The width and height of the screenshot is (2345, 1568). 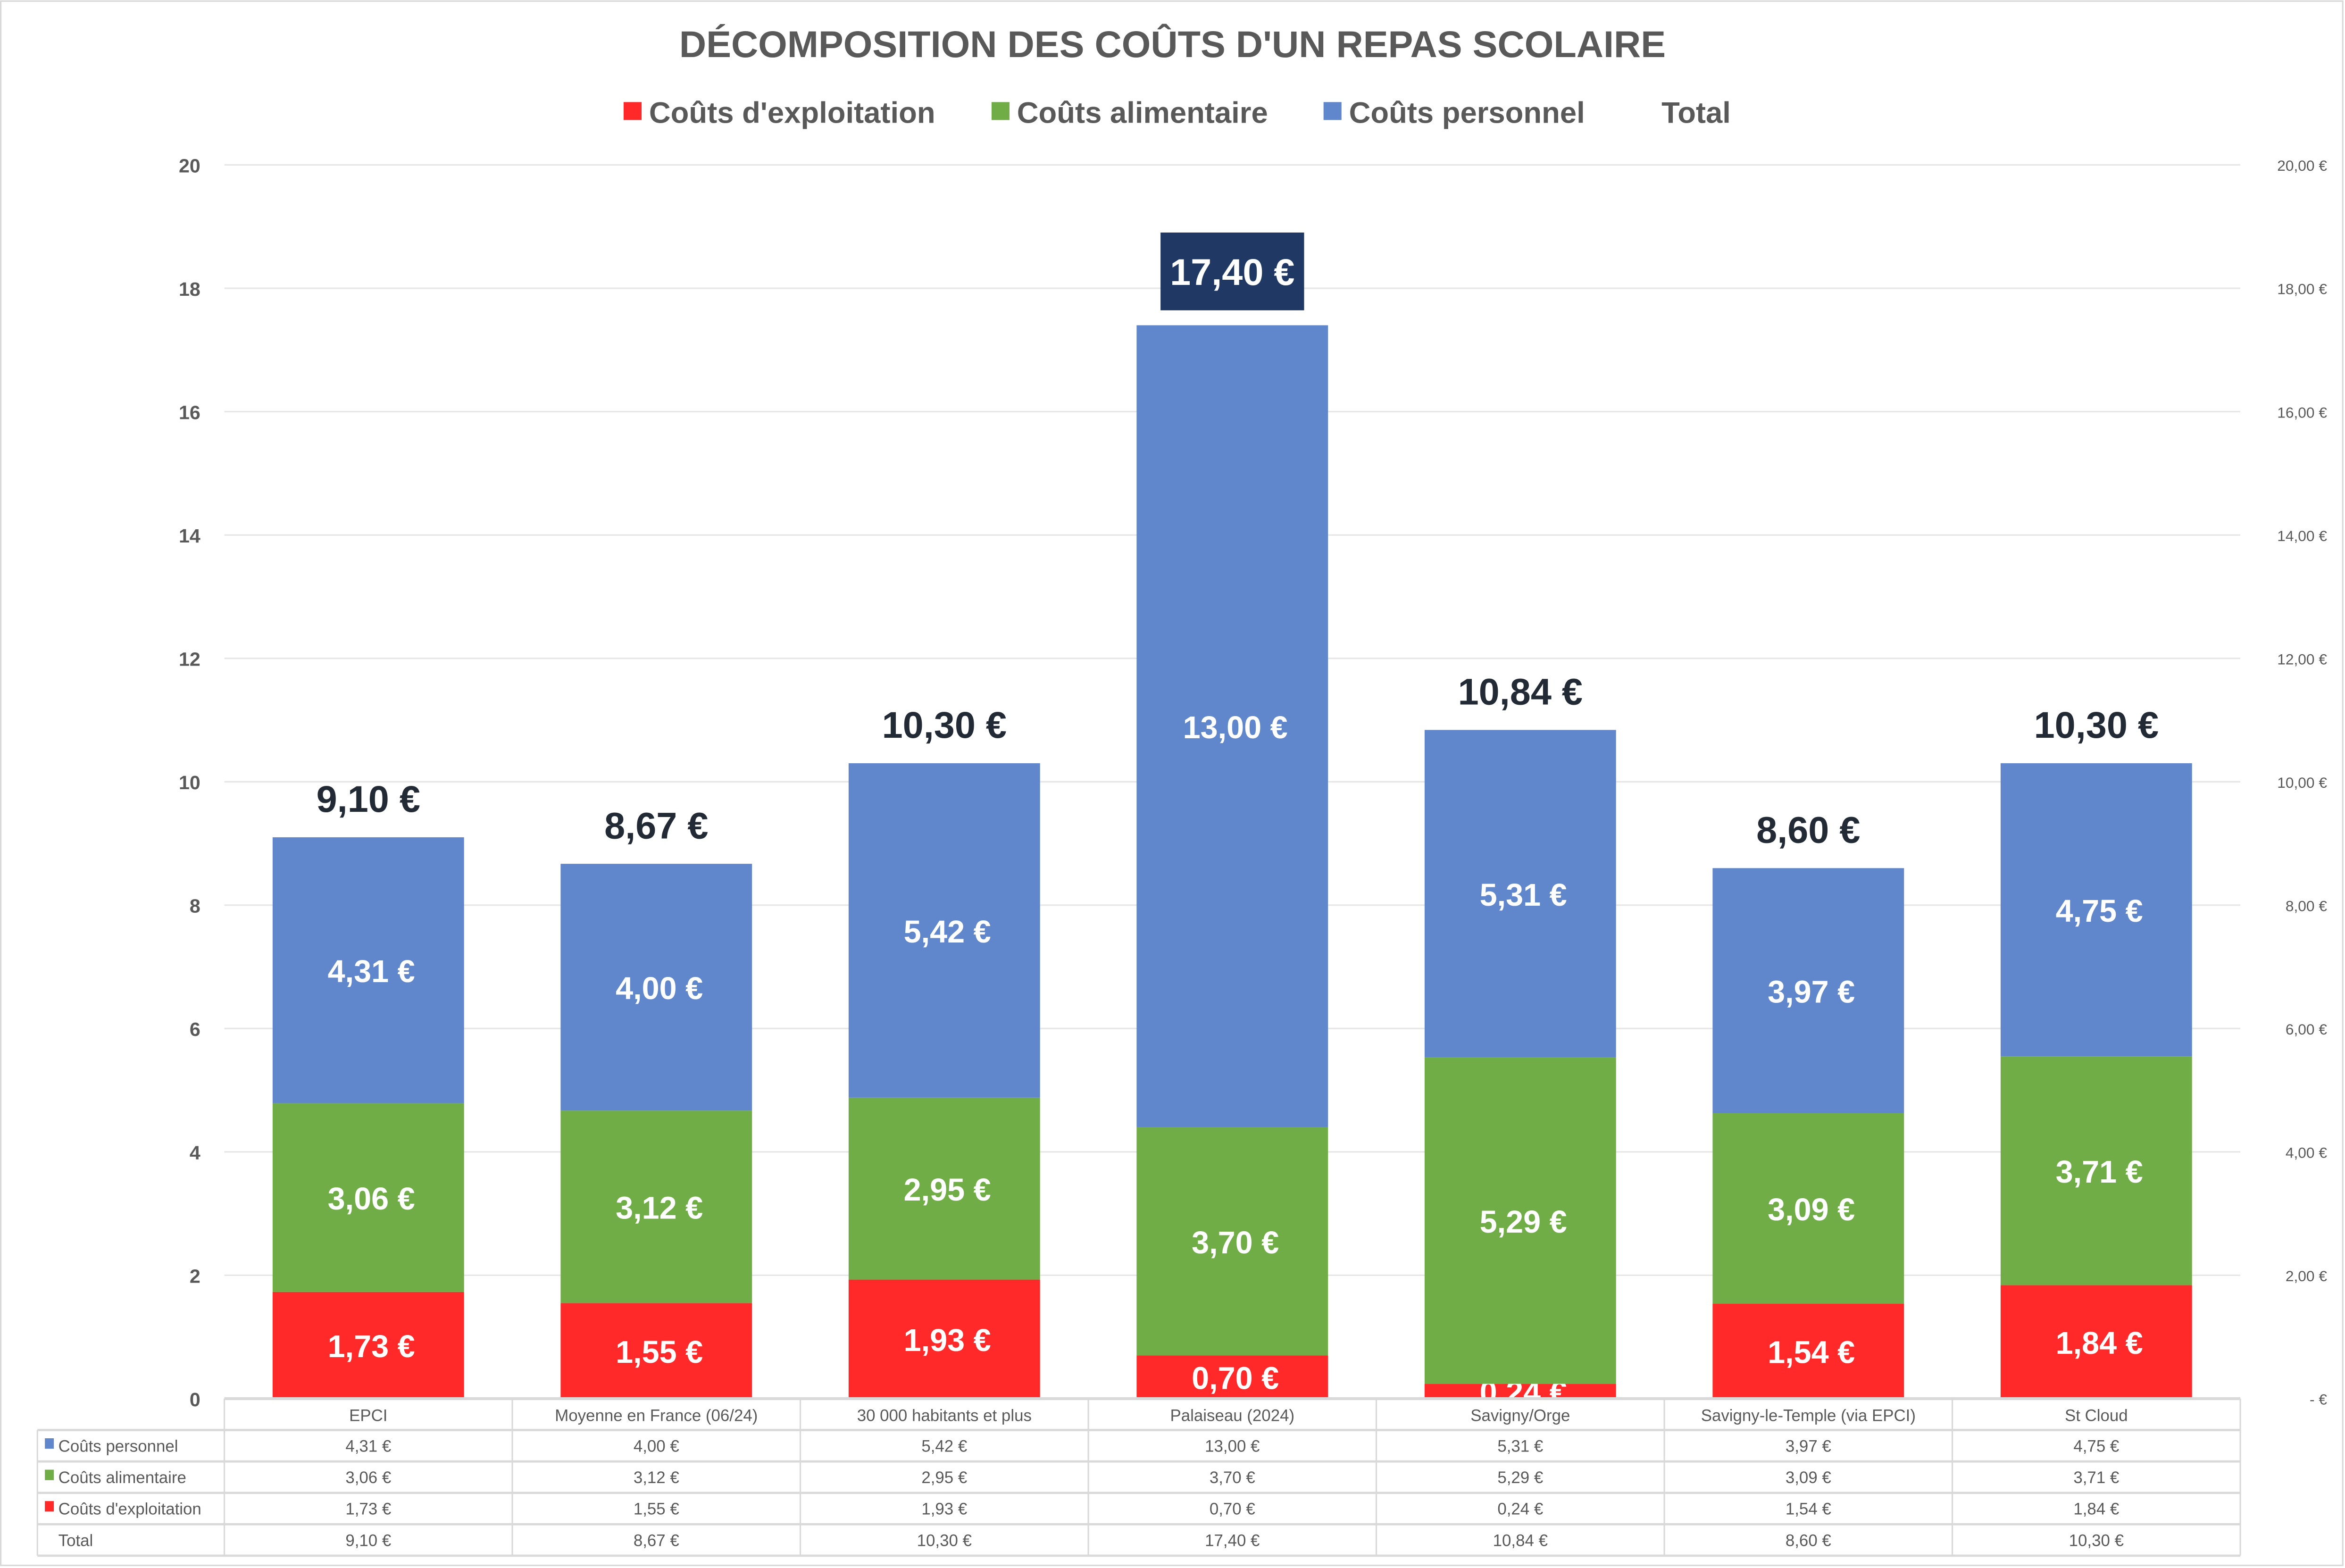 I want to click on total-data-label: 9,10 €, so click(x=368, y=799).